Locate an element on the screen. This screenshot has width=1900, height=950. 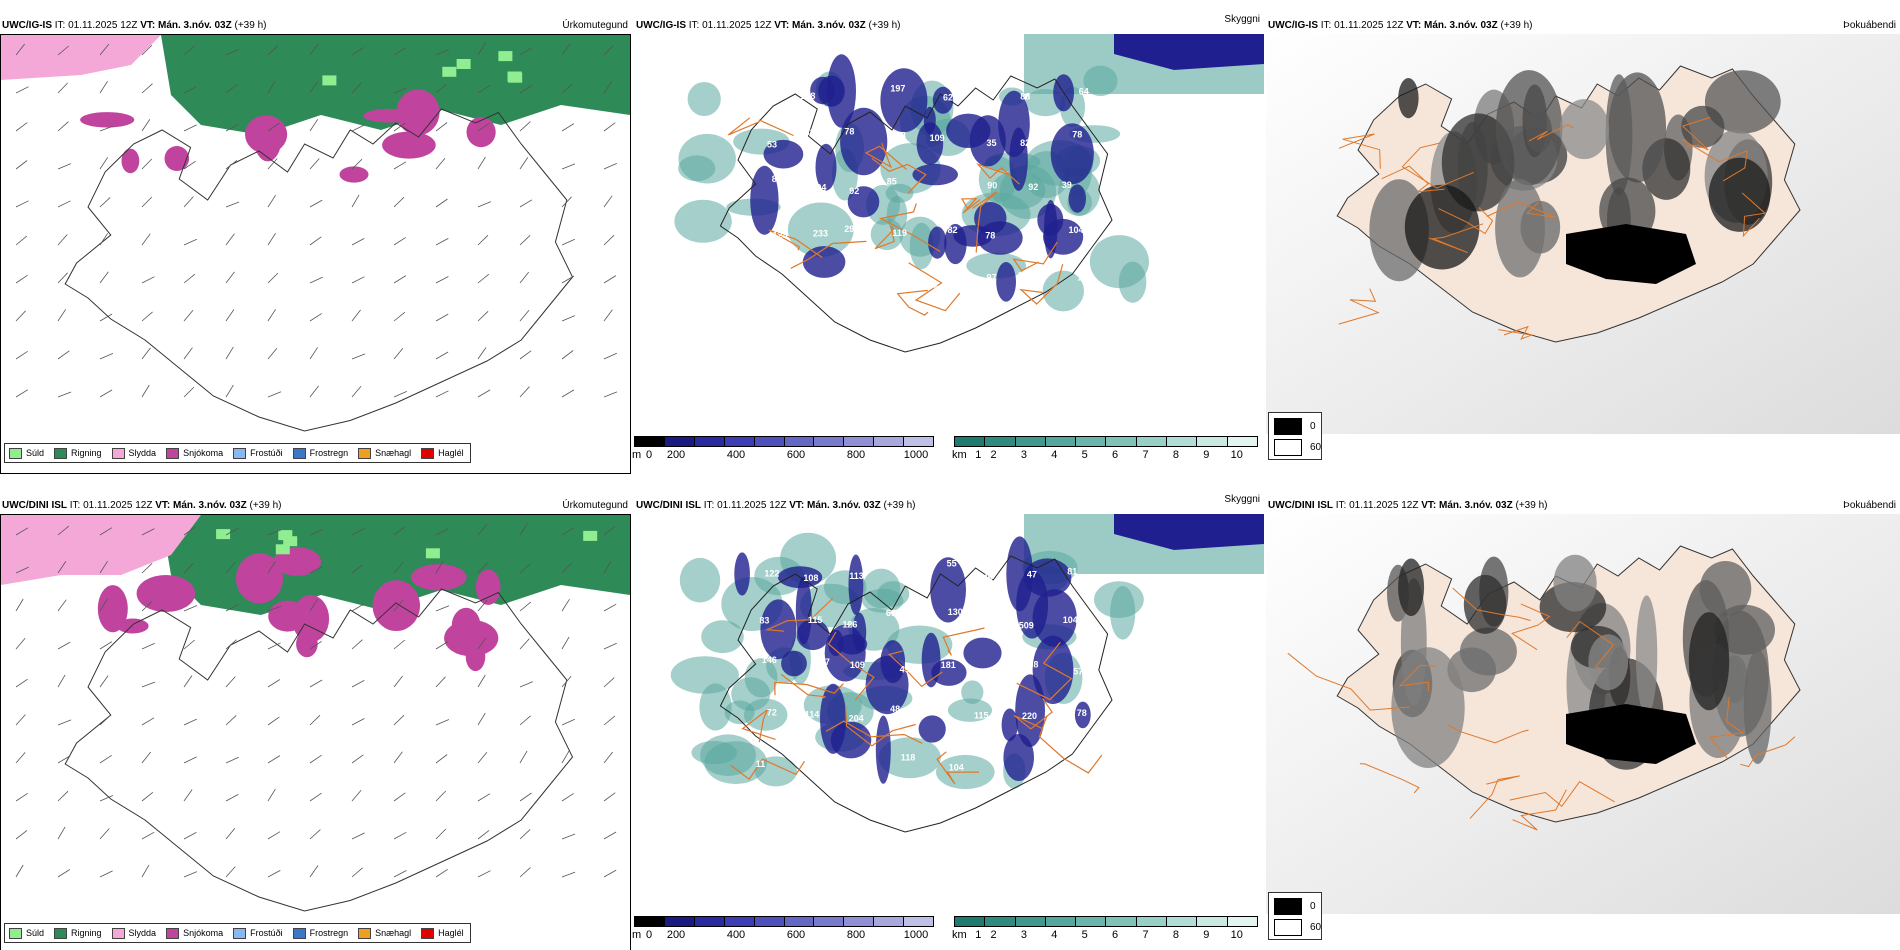
precip-legend-swatch is located at coordinates (428, 933).